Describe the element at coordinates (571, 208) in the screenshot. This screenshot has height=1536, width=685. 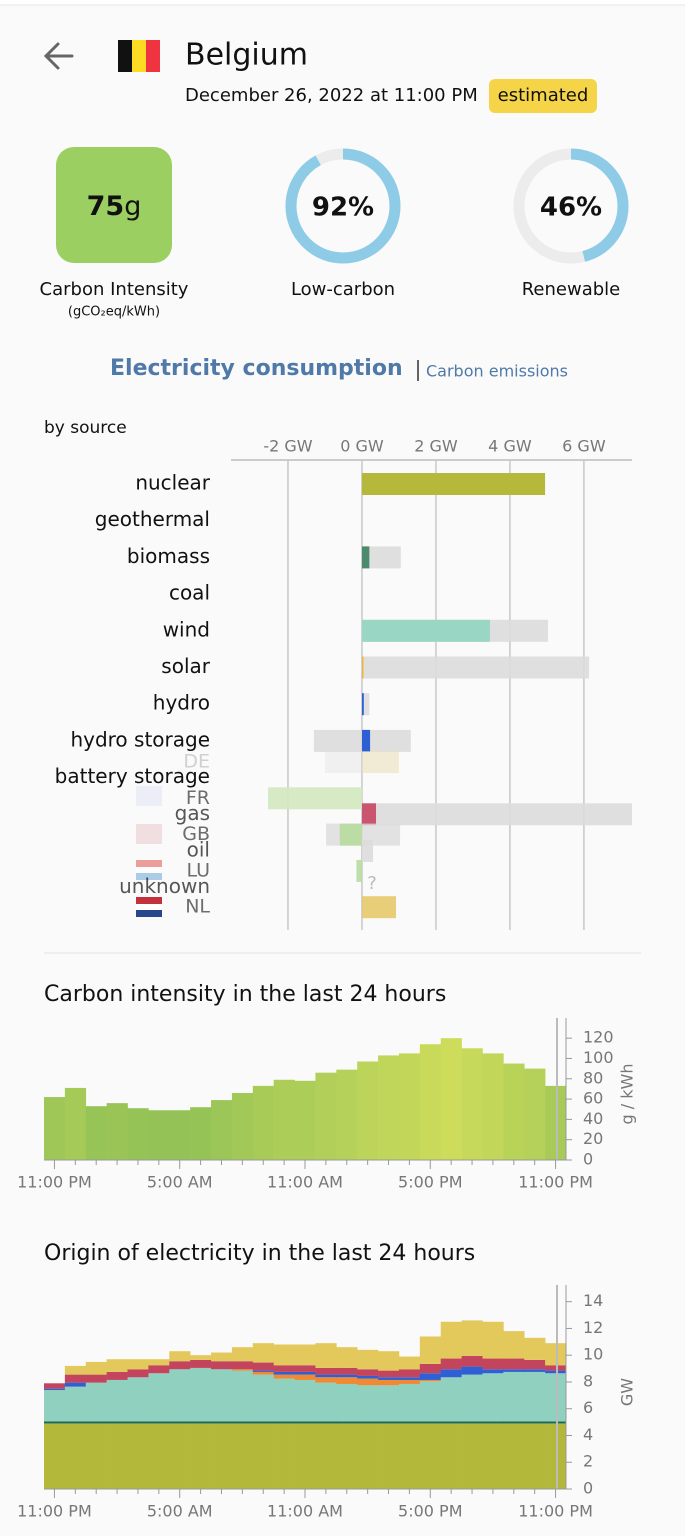
I see `ring-value: 46%` at that location.